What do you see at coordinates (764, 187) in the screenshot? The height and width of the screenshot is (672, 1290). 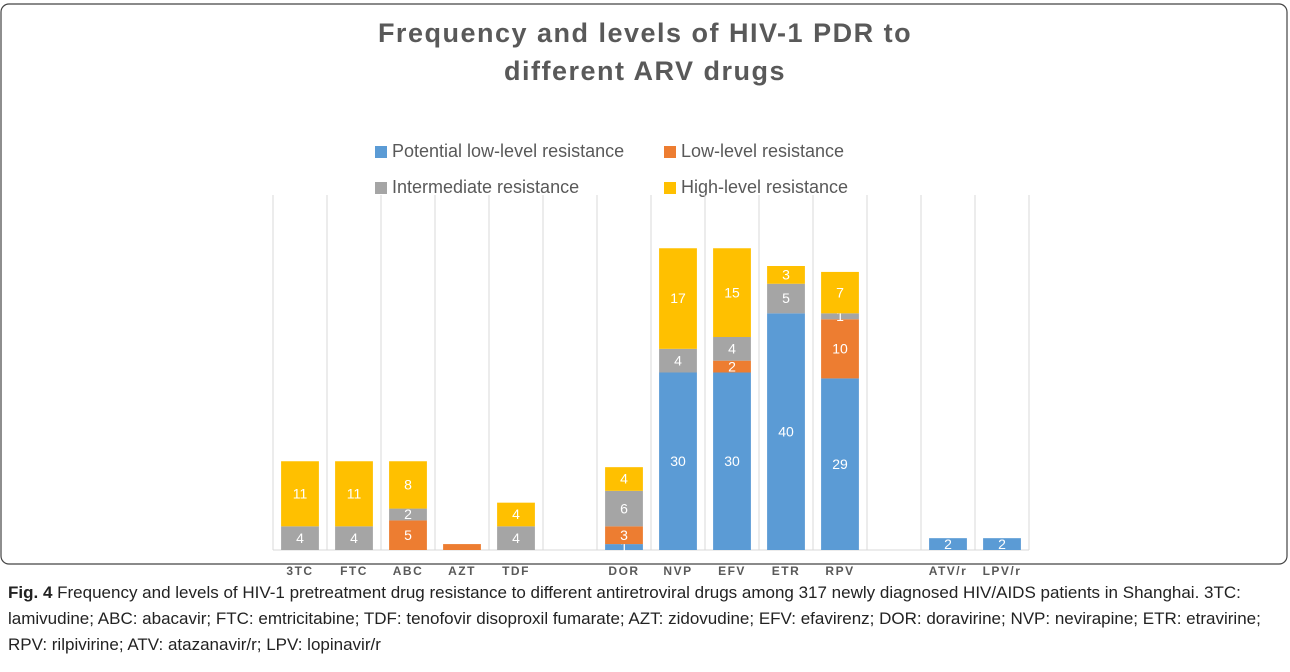 I see `legend-label: High-level resistance` at bounding box center [764, 187].